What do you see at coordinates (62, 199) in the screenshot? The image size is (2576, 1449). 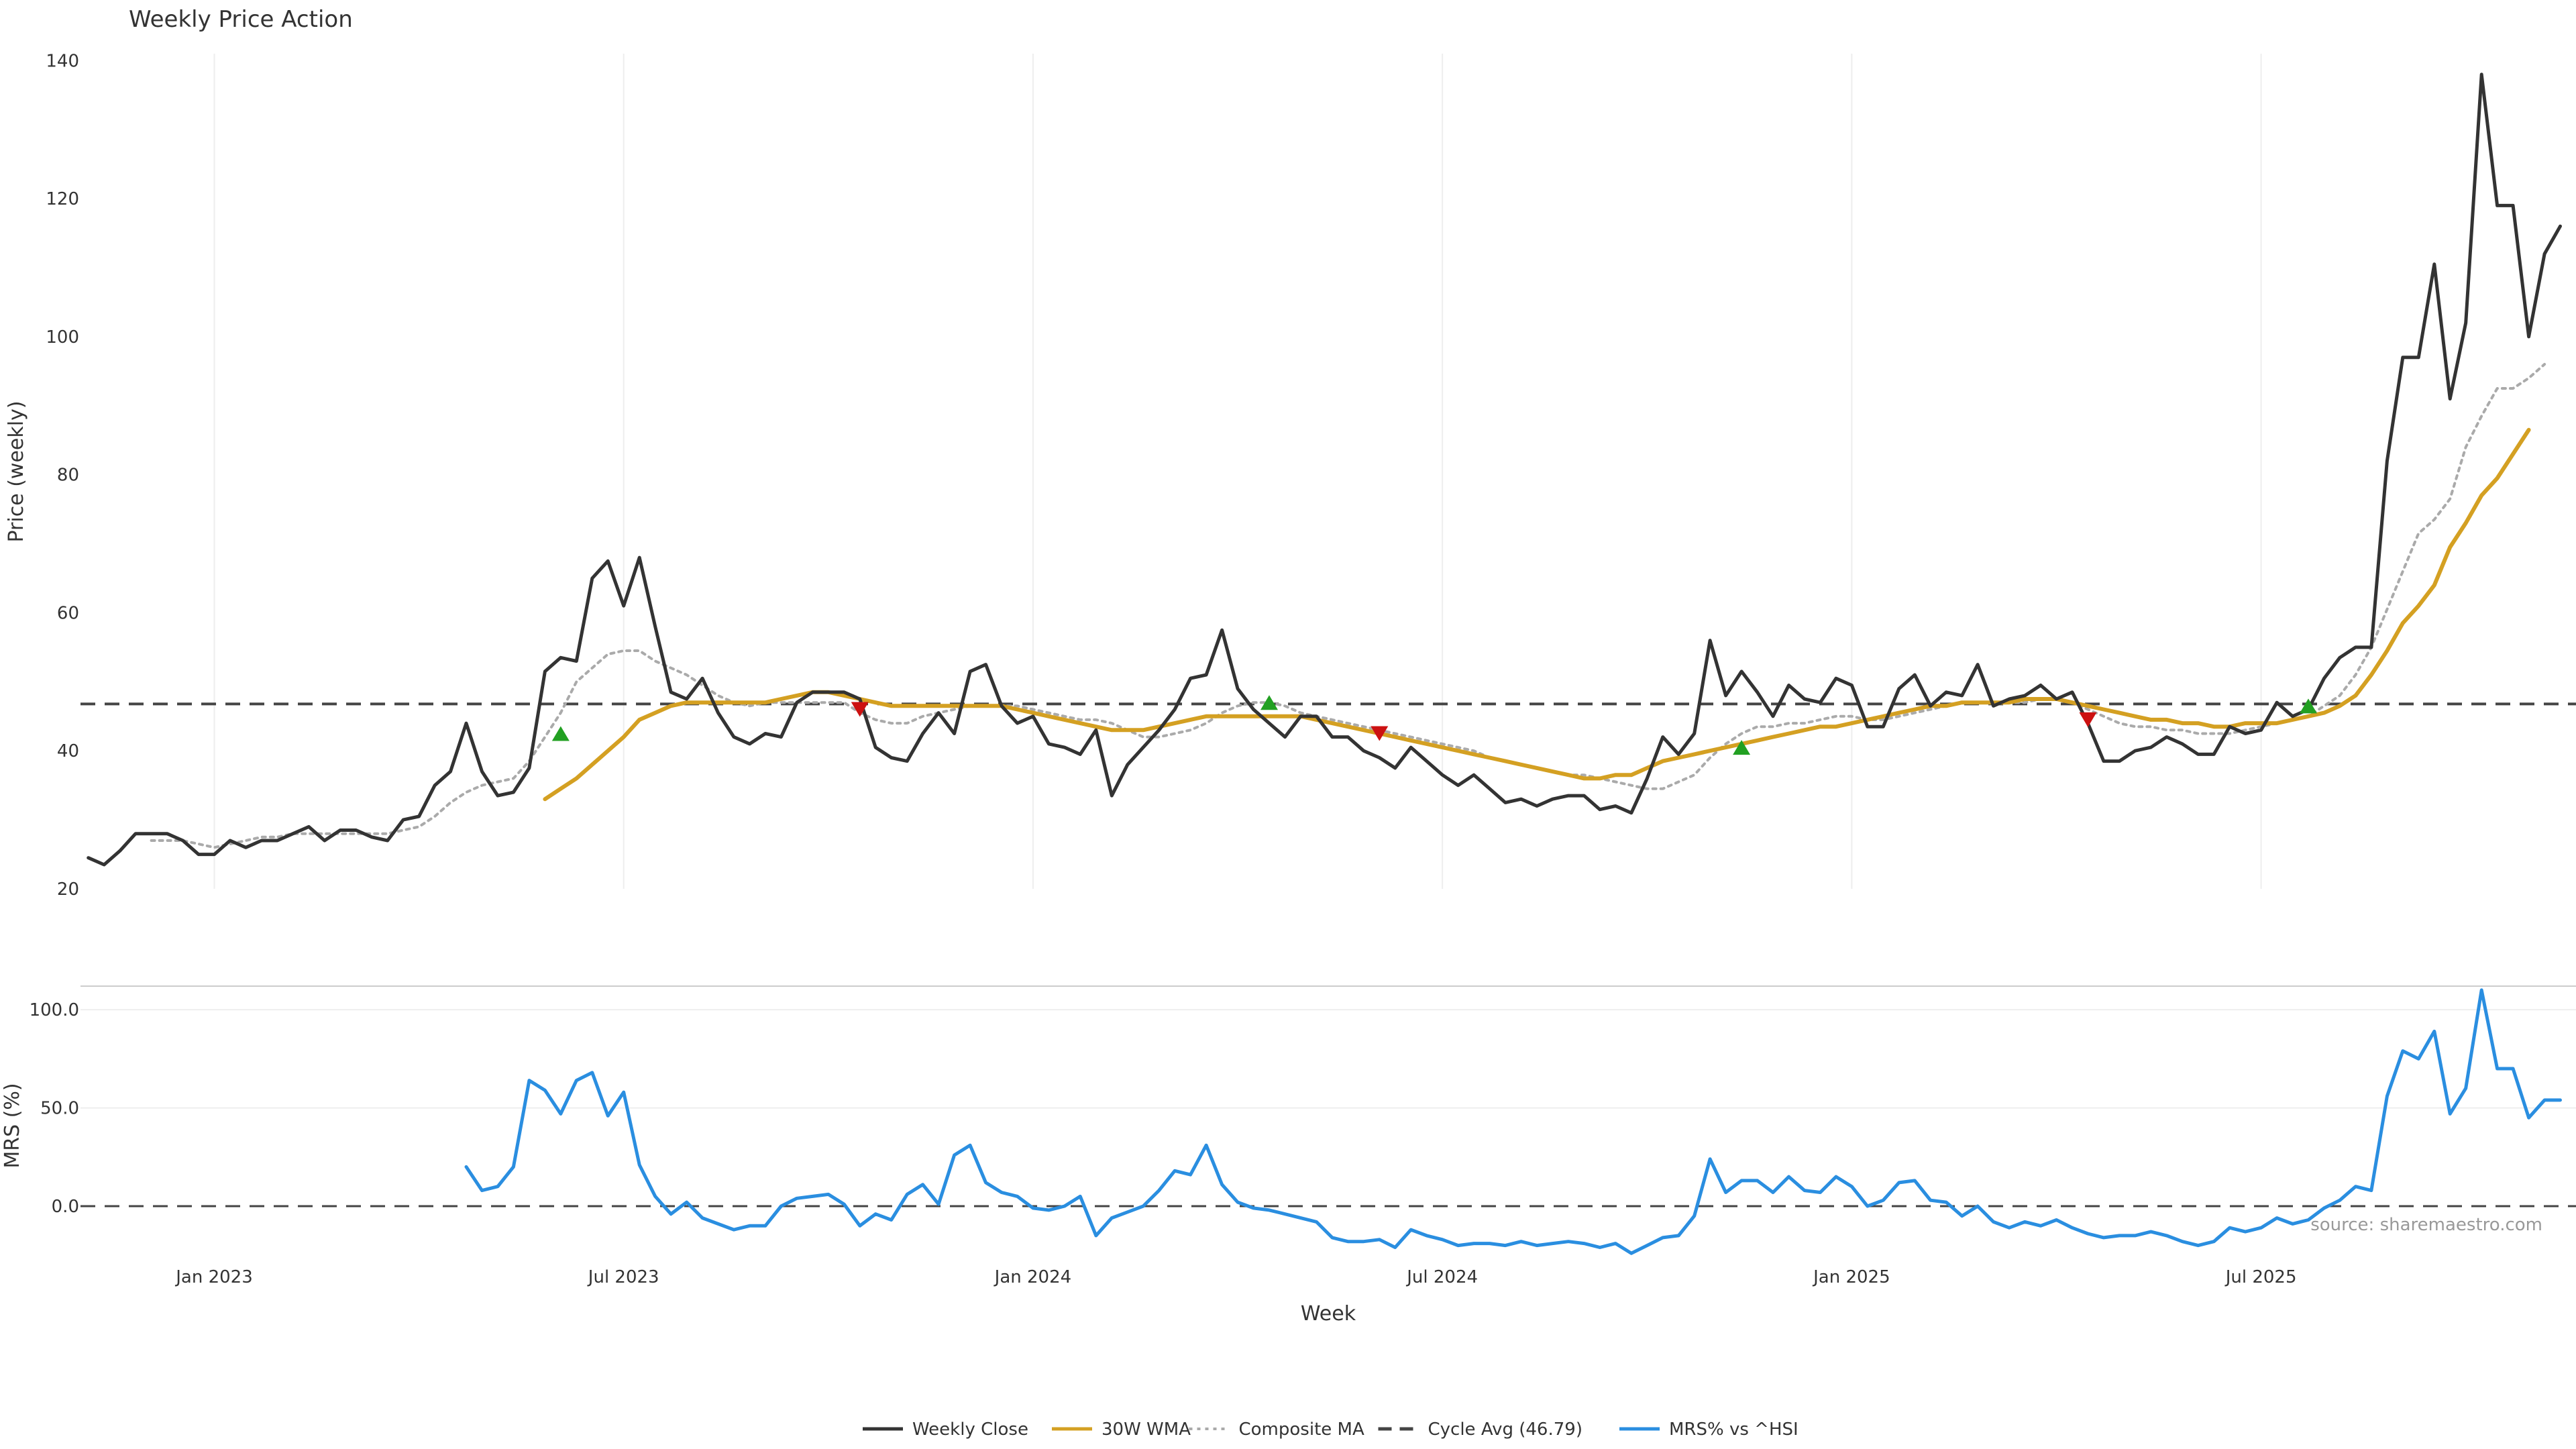 I see `price-y-tick-label: 120` at bounding box center [62, 199].